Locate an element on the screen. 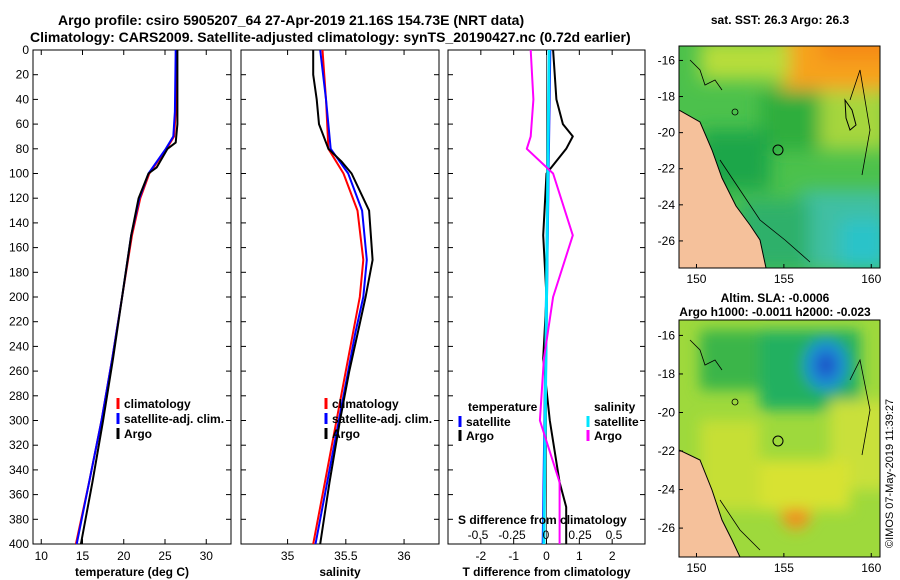  depth-tick-label: 0 is located at coordinates (25, 50).